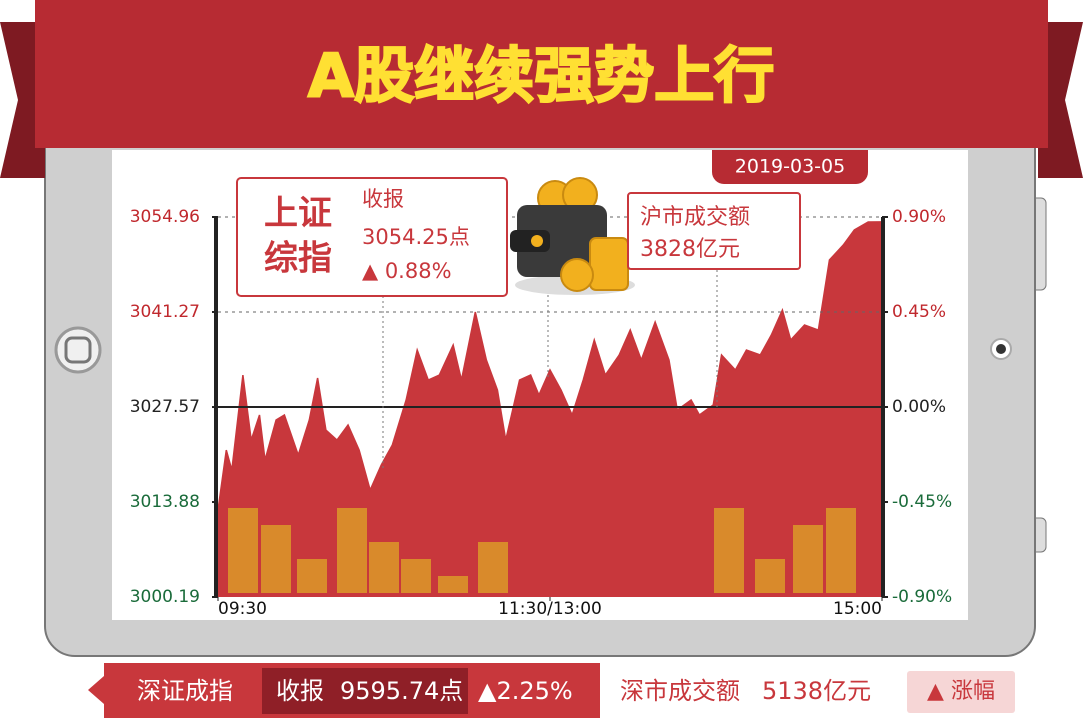 The image size is (1083, 725). Describe the element at coordinates (919, 312) in the screenshot. I see `y2-tick-label: 0.45%` at that location.